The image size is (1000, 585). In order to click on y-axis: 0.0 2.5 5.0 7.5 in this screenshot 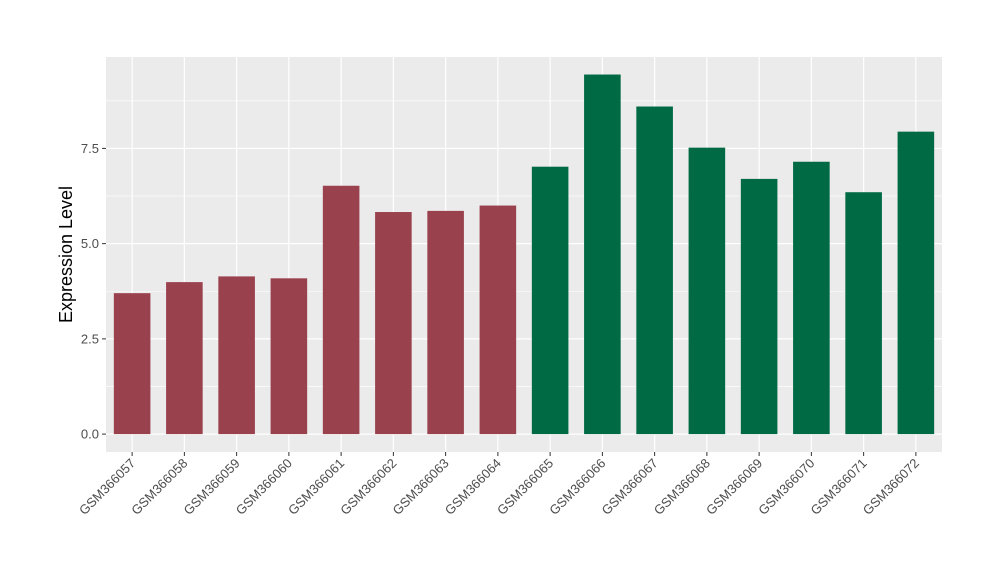, I will do `click(93, 291)`.